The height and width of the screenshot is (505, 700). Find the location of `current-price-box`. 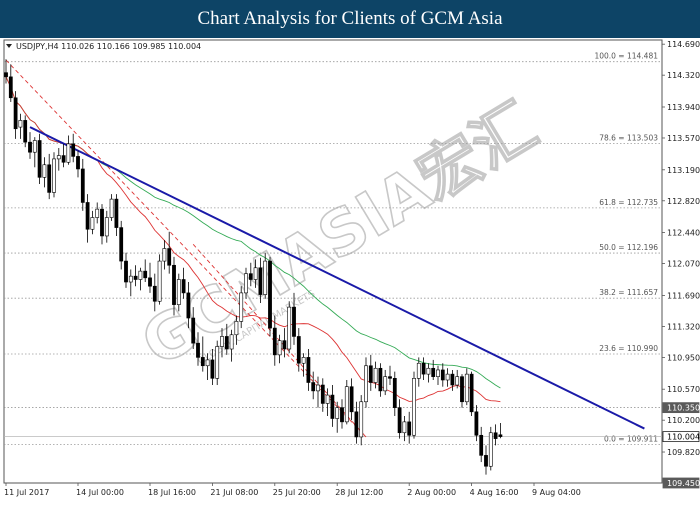

current-price-box is located at coordinates (681, 437).